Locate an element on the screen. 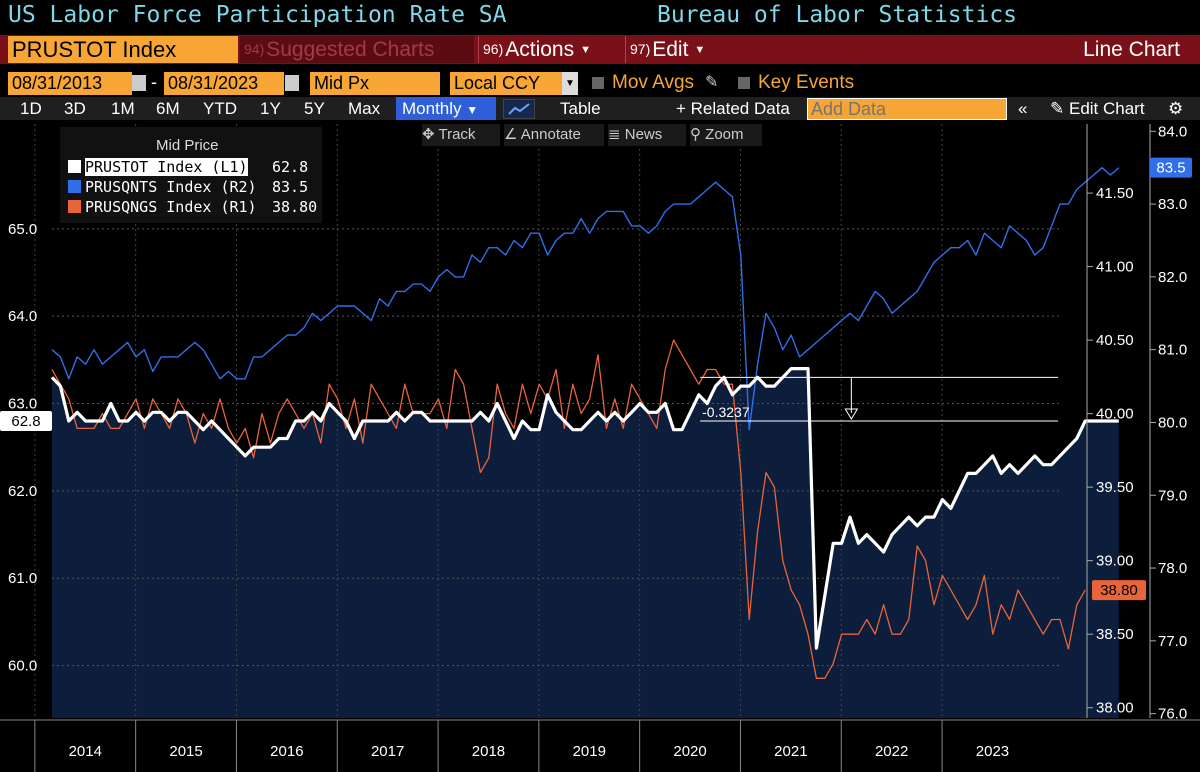 Image resolution: width=1200 pixels, height=772 pixels. key-events-checkbox is located at coordinates (744, 83).